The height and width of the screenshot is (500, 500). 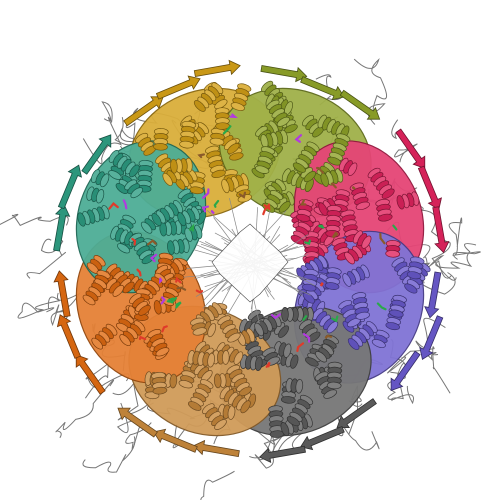 What do you see at coordinates (90, 374) in the screenshot?
I see `chain-orange-beta-strand` at bounding box center [90, 374].